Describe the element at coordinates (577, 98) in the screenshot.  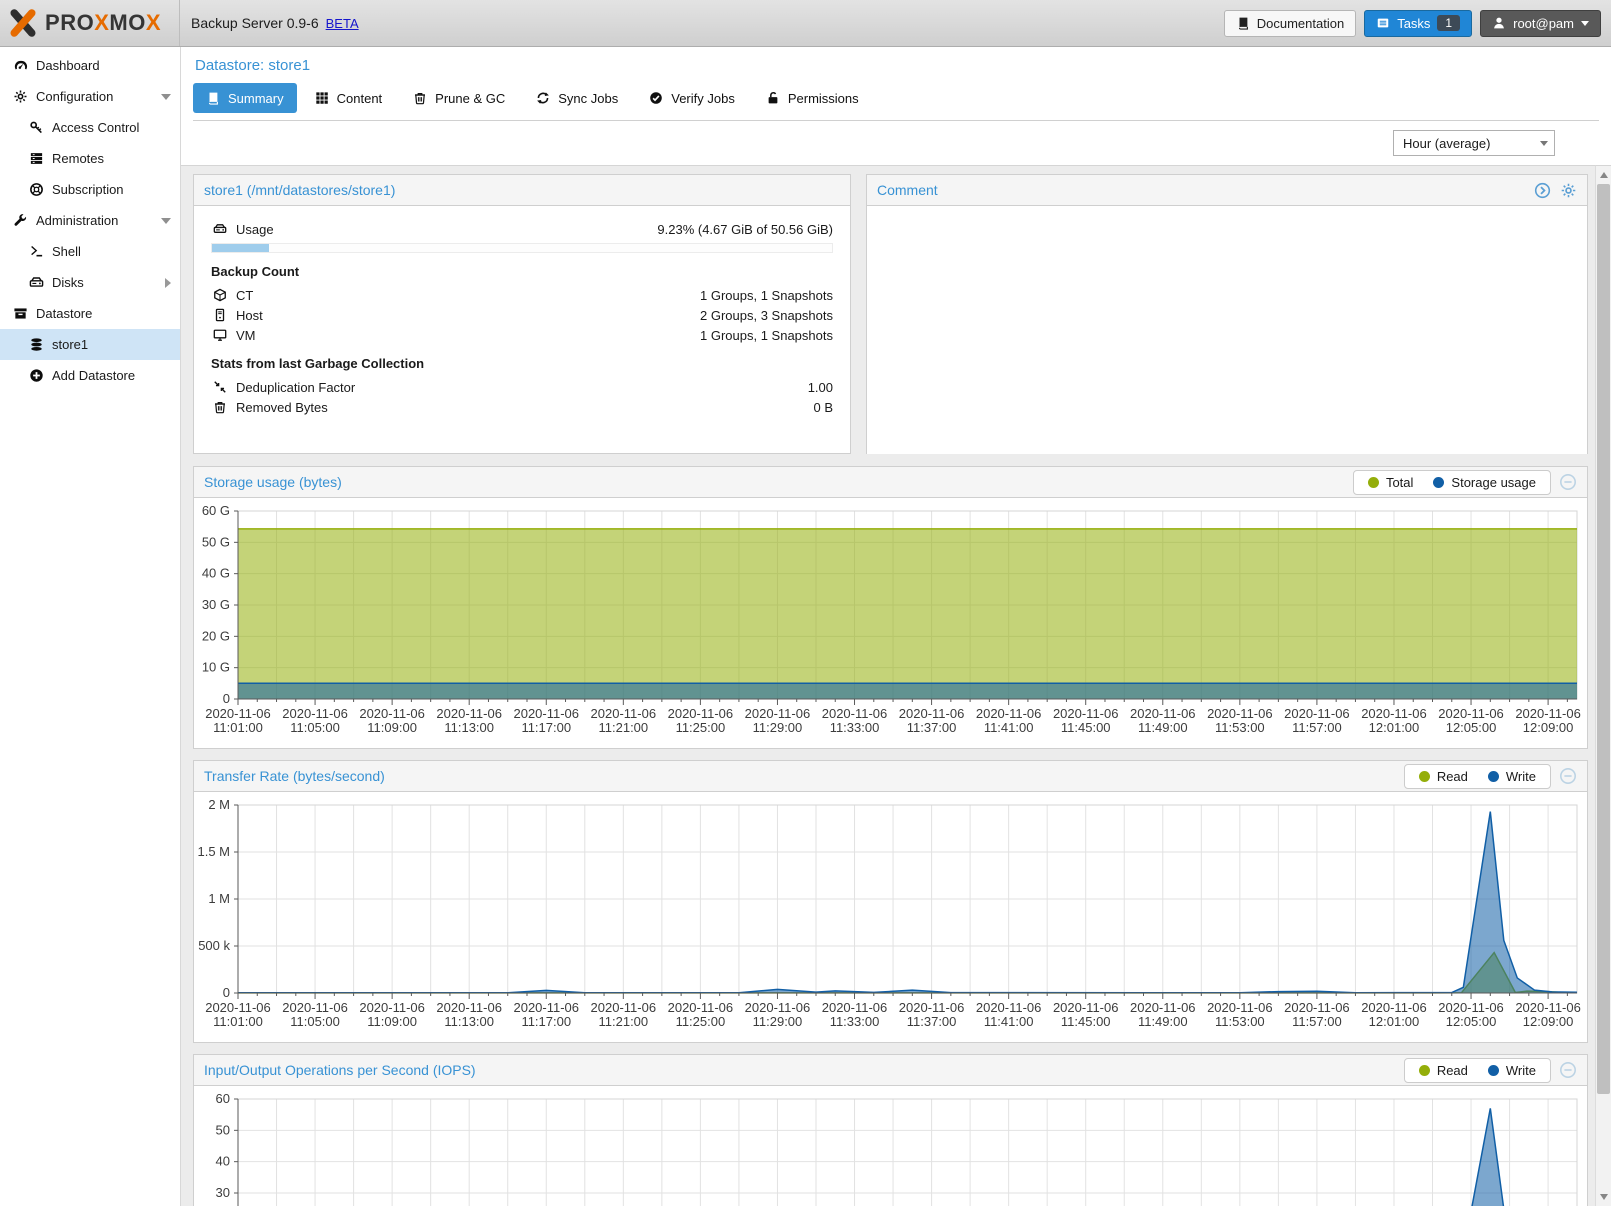
I see `tab-sync-jobs: Sync Jobs` at that location.